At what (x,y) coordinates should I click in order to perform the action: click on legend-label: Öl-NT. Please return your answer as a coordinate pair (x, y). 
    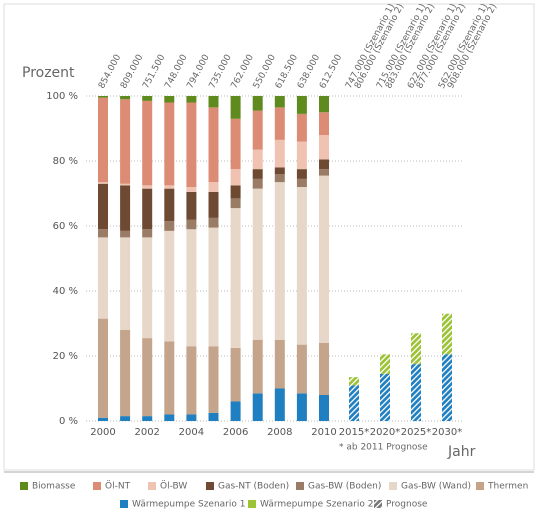
    Looking at the image, I should click on (118, 486).